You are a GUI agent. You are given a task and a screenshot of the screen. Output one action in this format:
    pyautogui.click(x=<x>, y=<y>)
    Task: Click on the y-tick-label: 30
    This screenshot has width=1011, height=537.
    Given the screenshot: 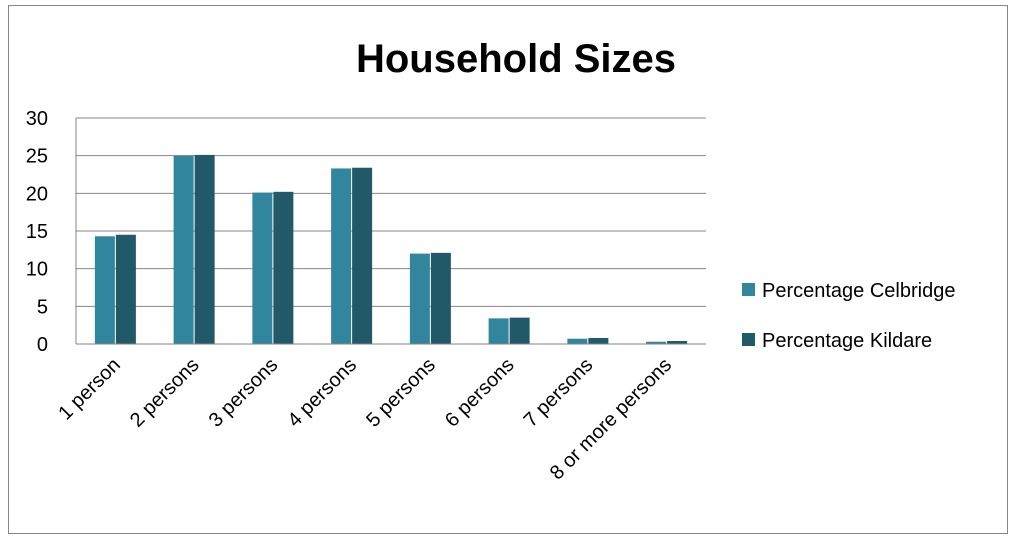 What is the action you would take?
    pyautogui.click(x=37, y=119)
    